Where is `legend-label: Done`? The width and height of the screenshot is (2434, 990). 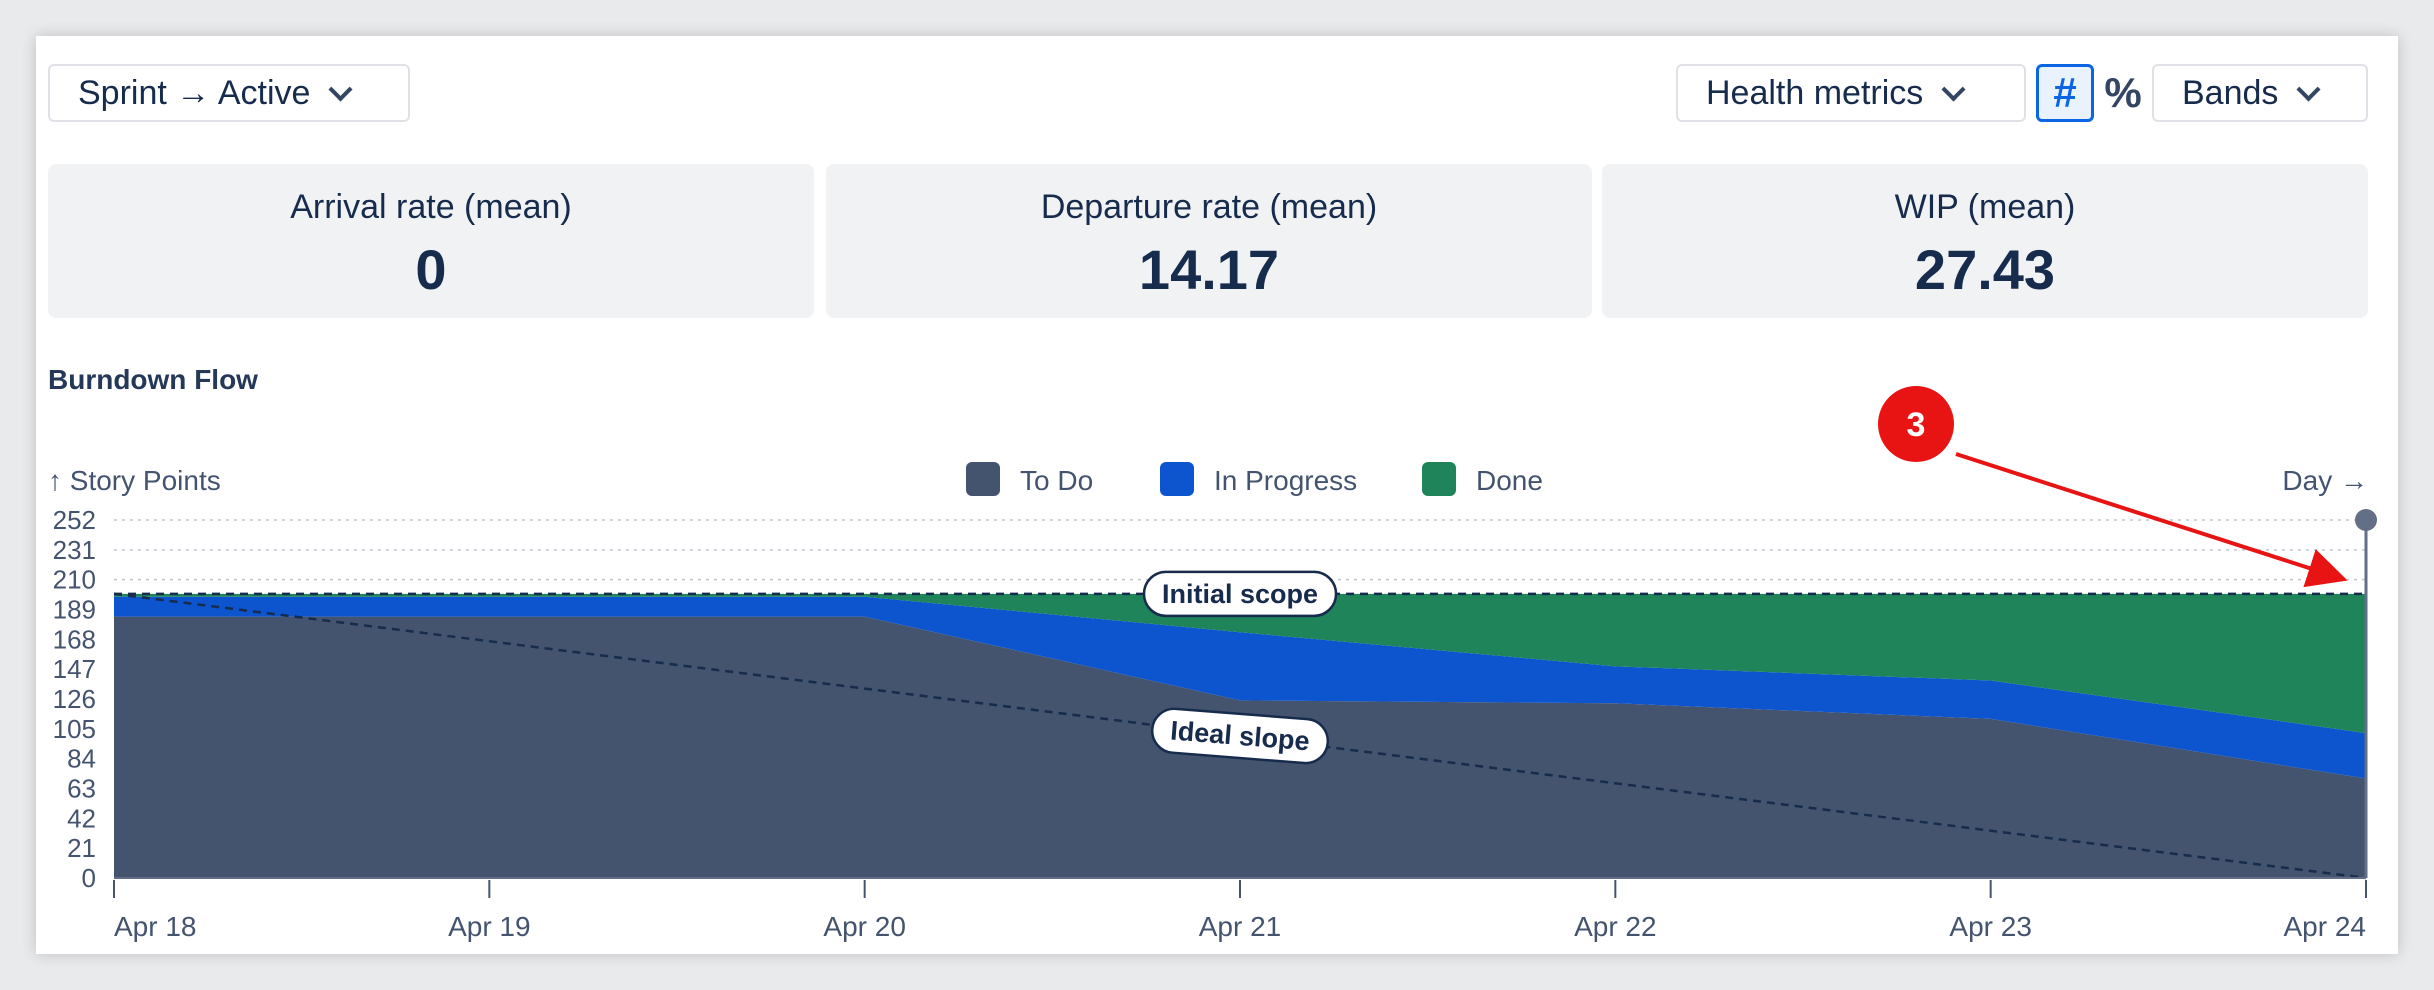
legend-label: Done is located at coordinates (1509, 480).